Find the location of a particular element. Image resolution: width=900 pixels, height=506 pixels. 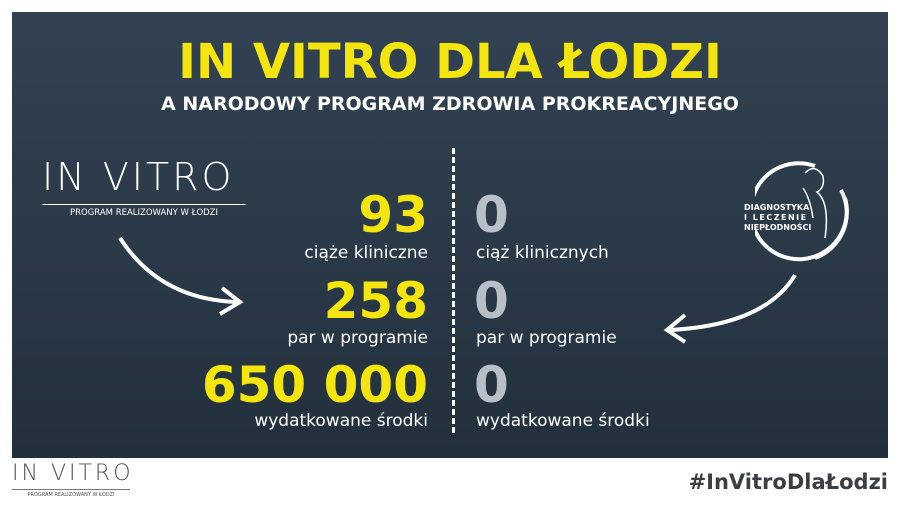

footer-logo: IN VITRO PROGRAM REALIZOWANY W ŁODZI is located at coordinates (73, 480).